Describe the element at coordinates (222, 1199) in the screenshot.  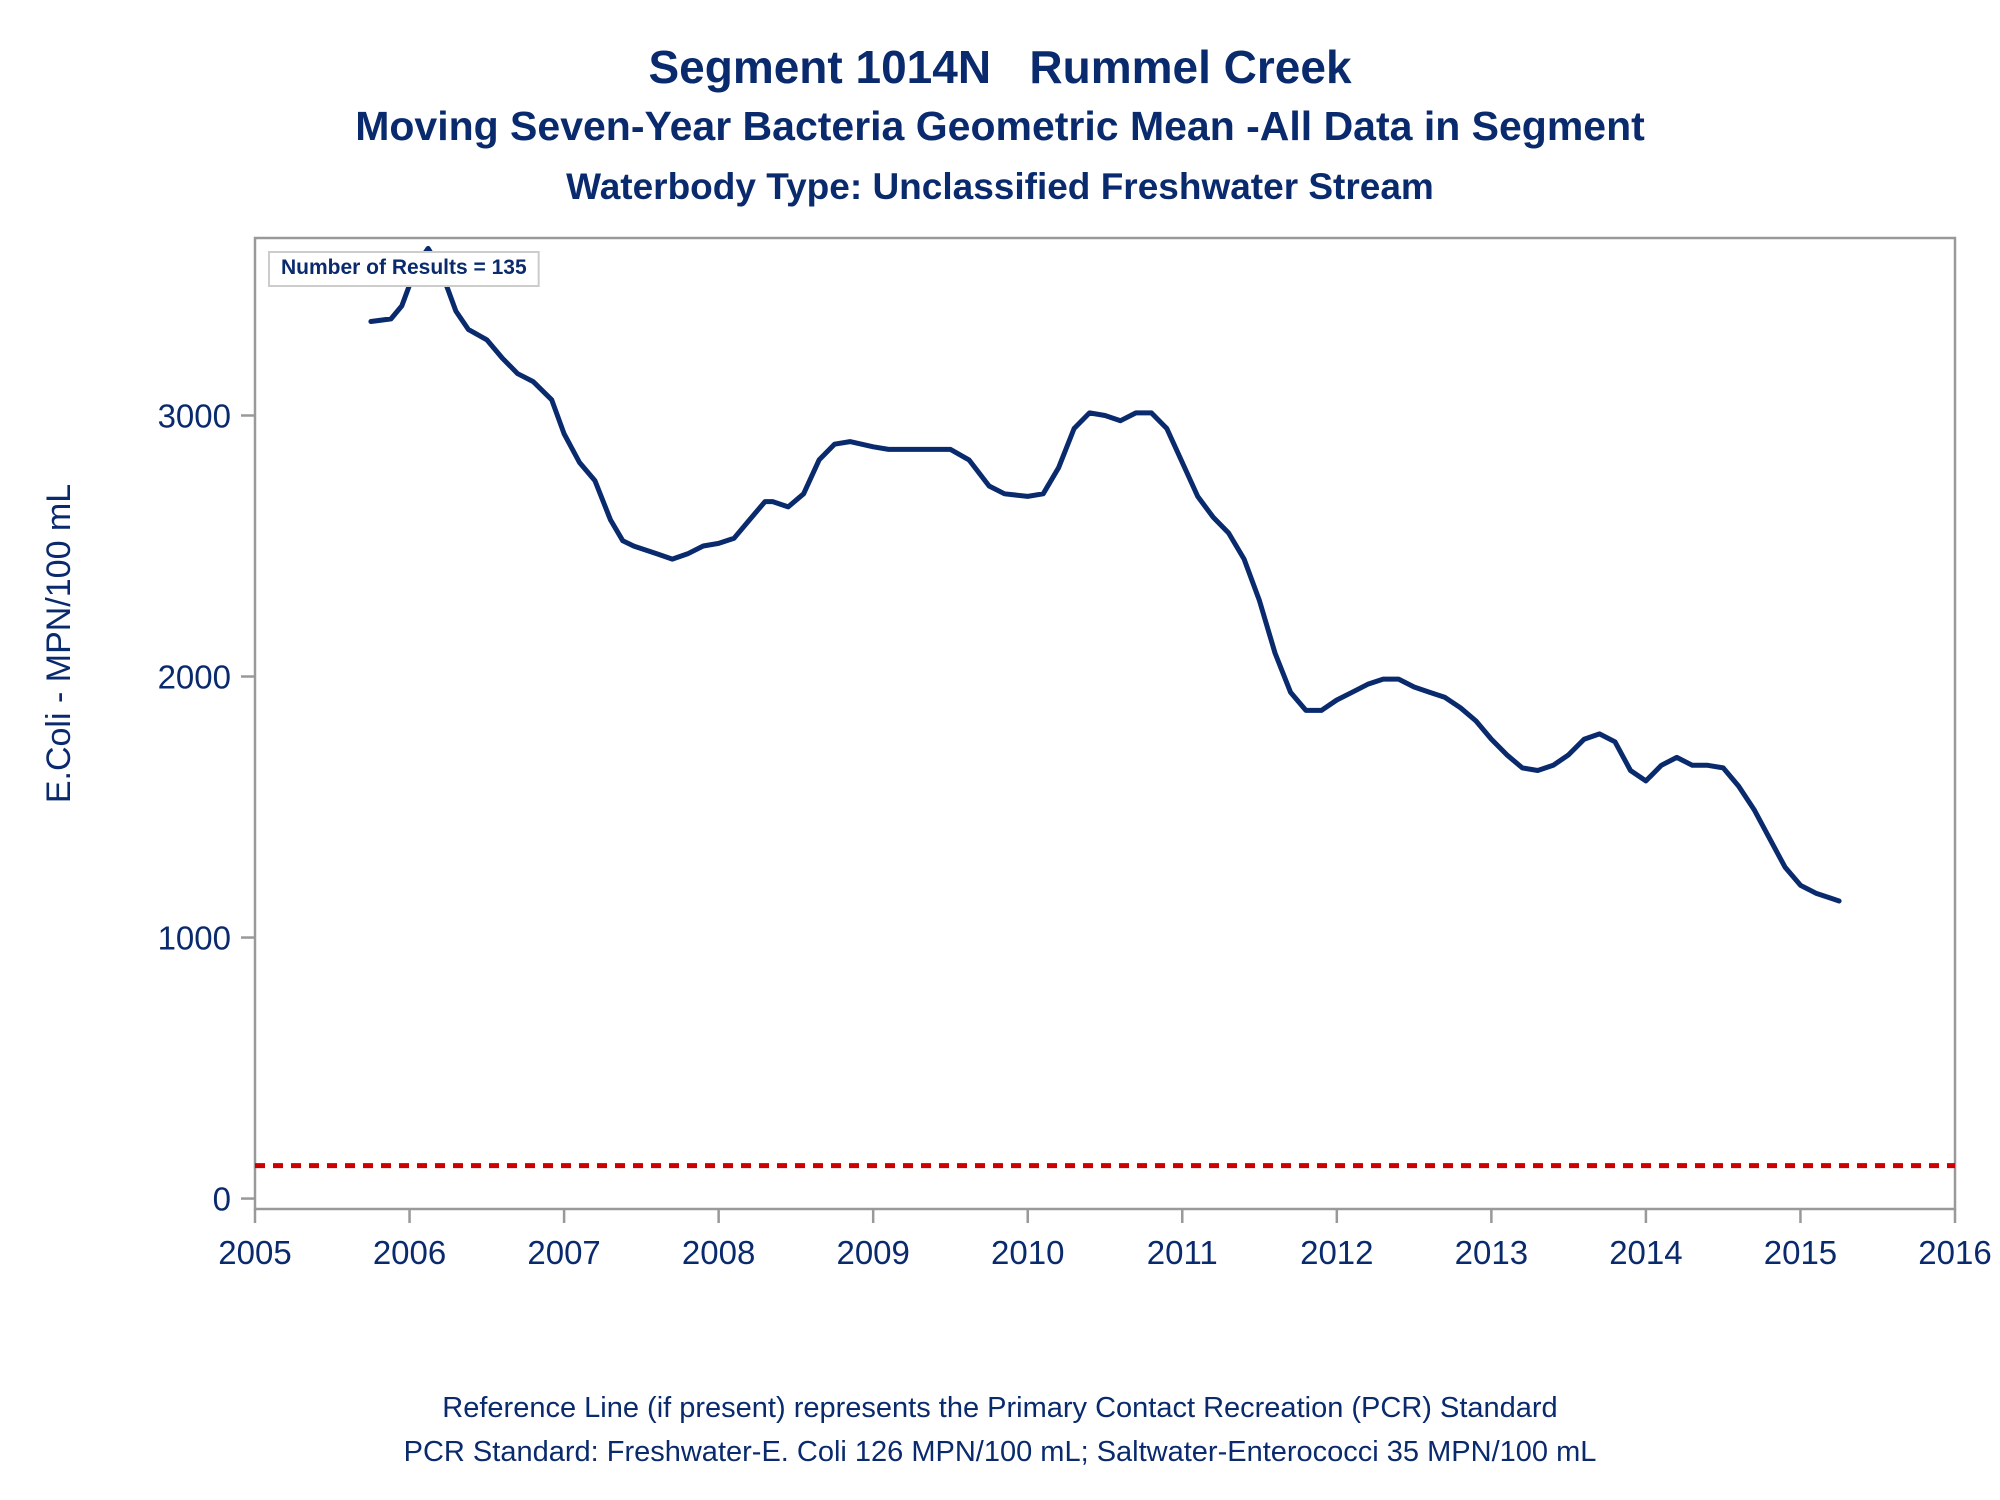
I see `y-tick-label: 0` at that location.